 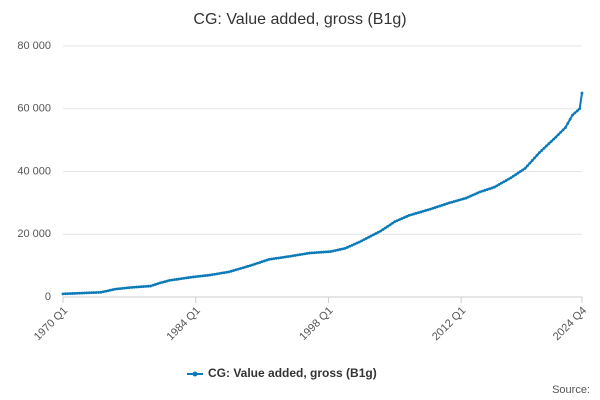 What do you see at coordinates (570, 324) in the screenshot?
I see `x-tick-label: 2024 Q4` at bounding box center [570, 324].